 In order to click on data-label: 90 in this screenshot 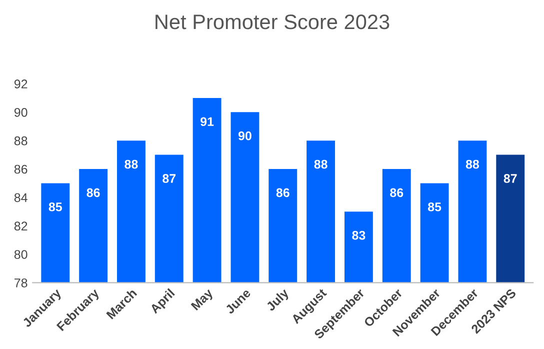, I will do `click(245, 135)`.